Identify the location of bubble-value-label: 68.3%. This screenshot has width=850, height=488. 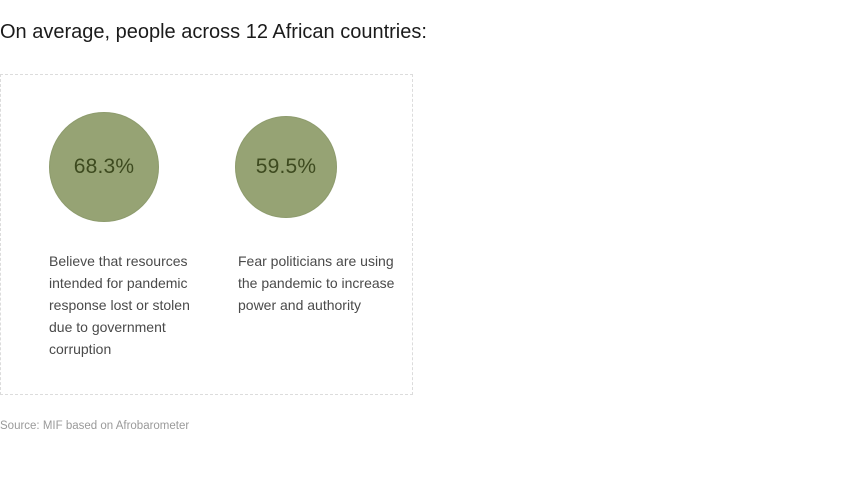
(104, 166).